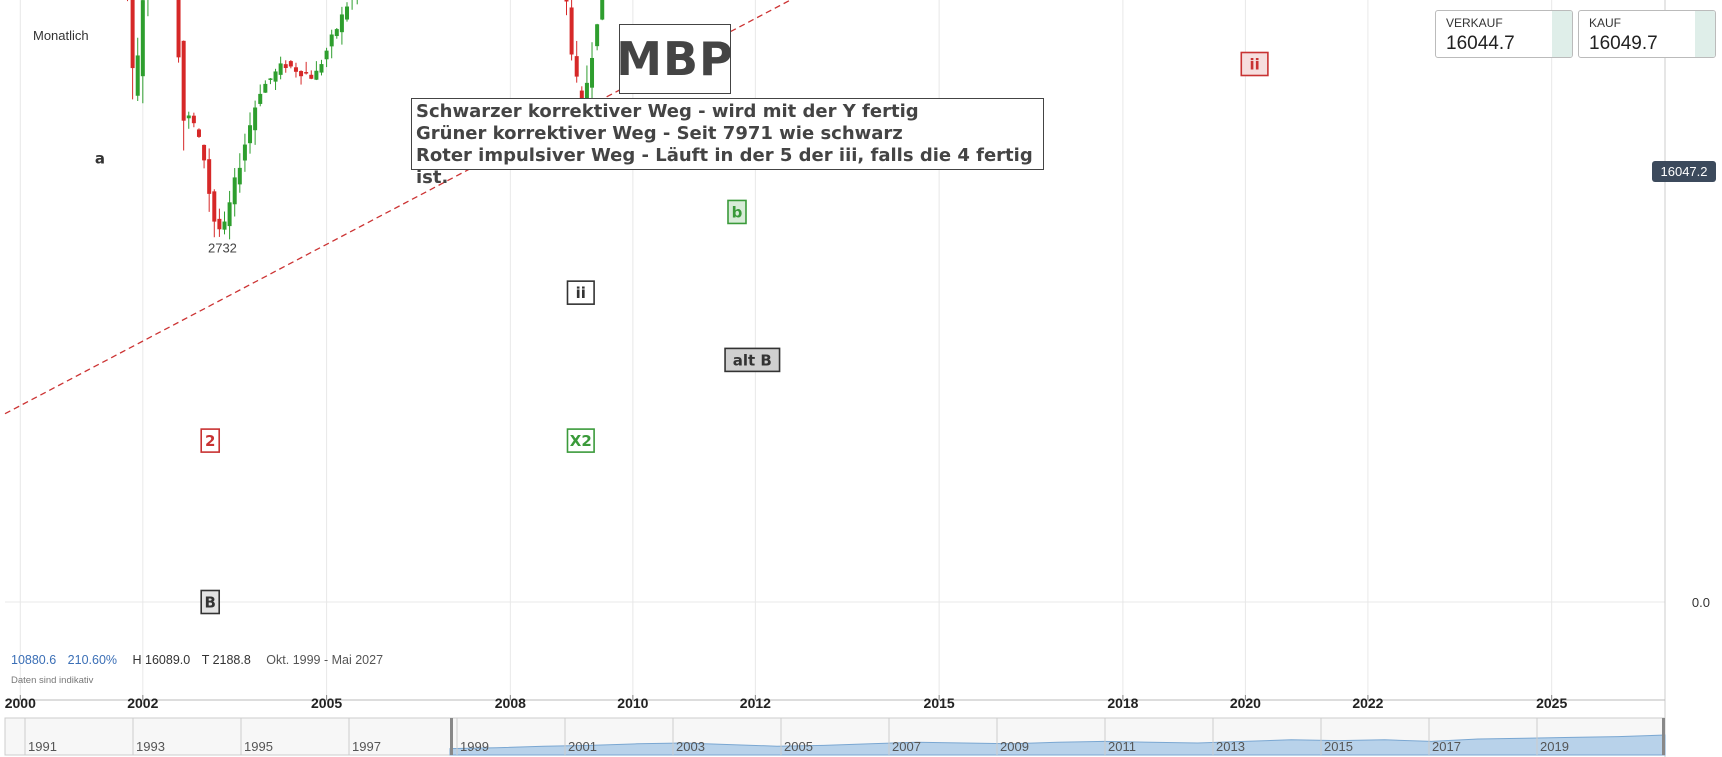  Describe the element at coordinates (474, 746) in the screenshot. I see `navigator-tick-label: 1999` at that location.